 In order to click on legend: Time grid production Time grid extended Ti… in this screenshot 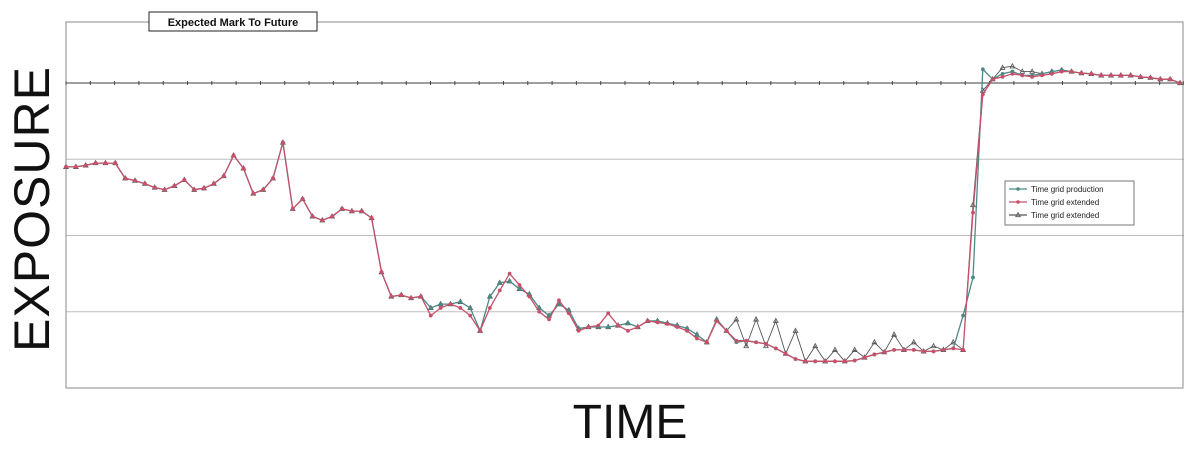, I will do `click(1069, 203)`.